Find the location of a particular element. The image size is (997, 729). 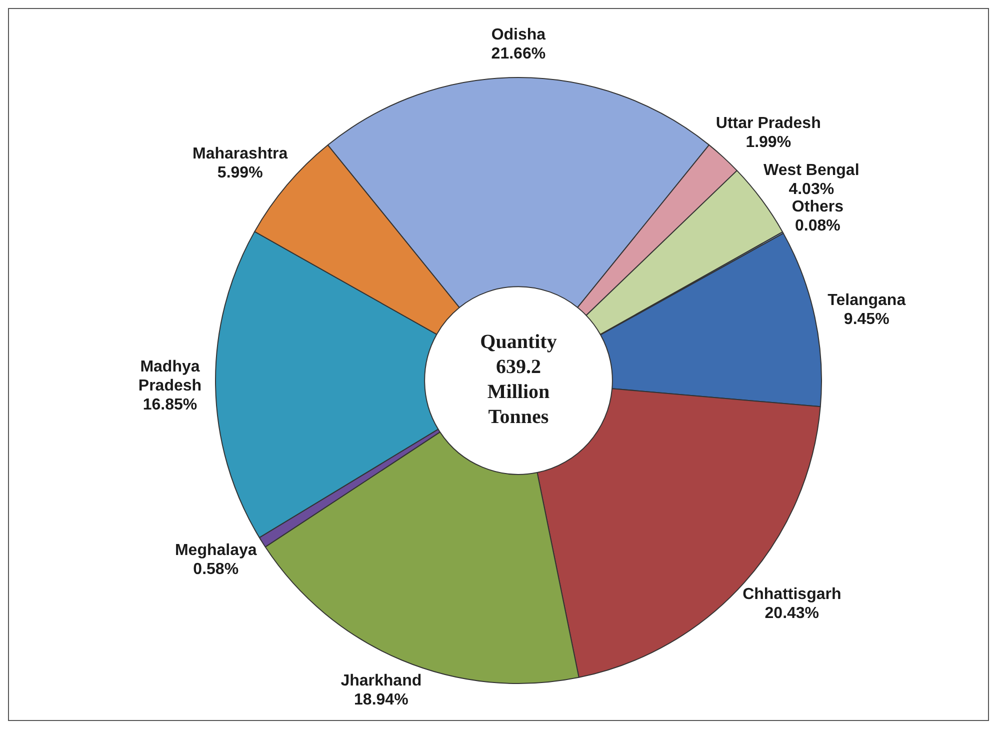

slice-label: Others is located at coordinates (818, 207).